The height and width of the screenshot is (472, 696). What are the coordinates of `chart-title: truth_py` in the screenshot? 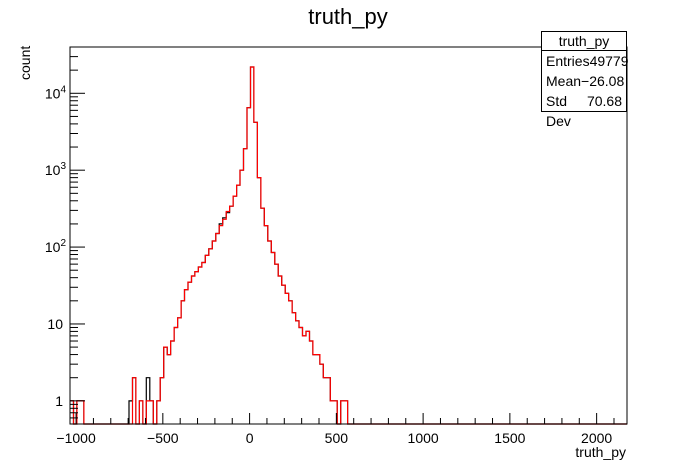 It's located at (348, 16).